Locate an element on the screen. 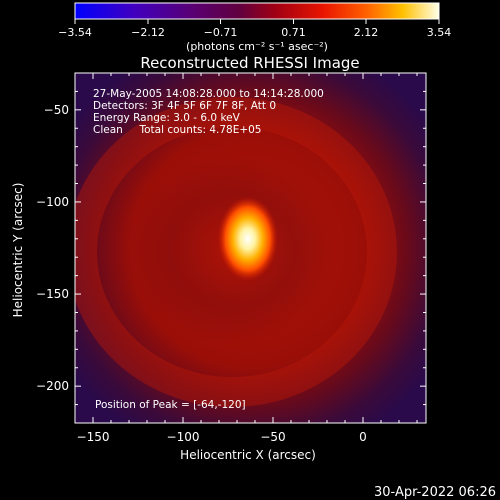  x-tick-label: −50 is located at coordinates (272, 437).